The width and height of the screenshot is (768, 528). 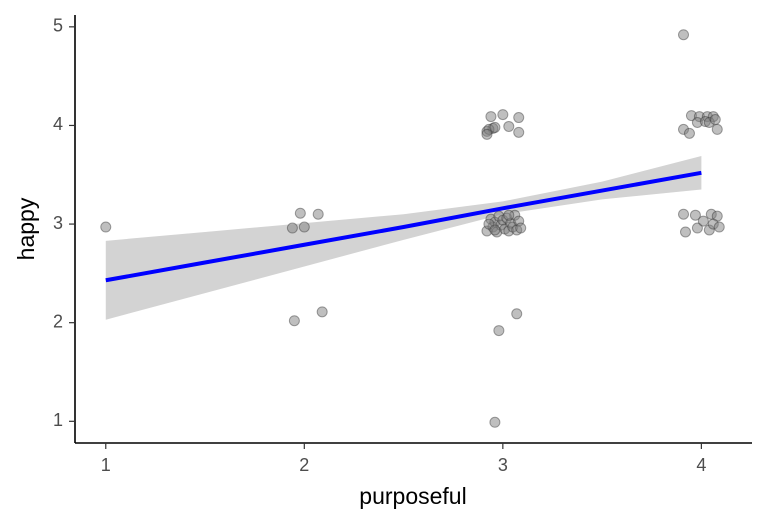 What do you see at coordinates (106, 465) in the screenshot?
I see `x-tick-label: 1` at bounding box center [106, 465].